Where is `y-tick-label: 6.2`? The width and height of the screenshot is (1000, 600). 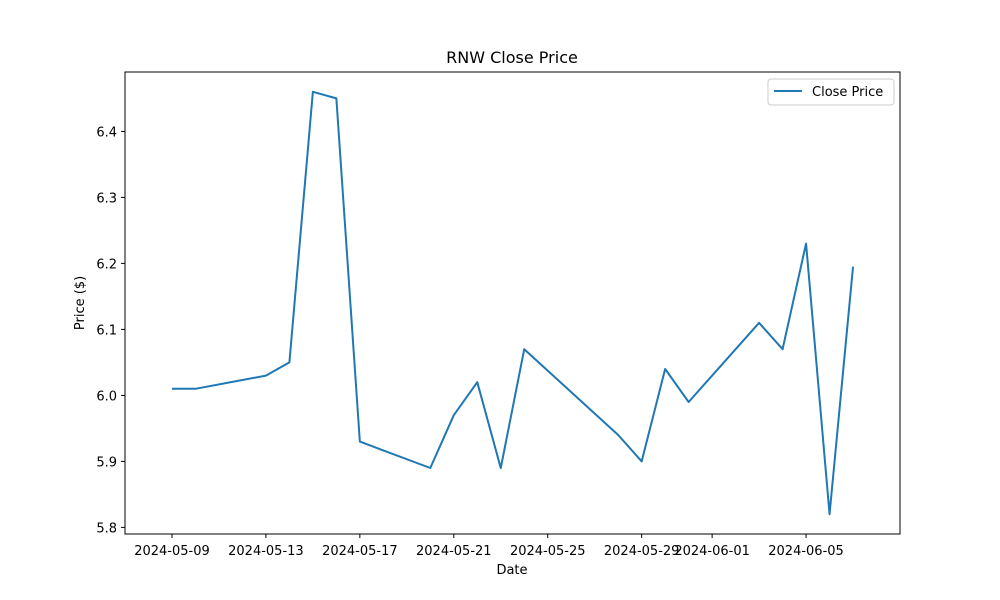 y-tick-label: 6.2 is located at coordinates (106, 264).